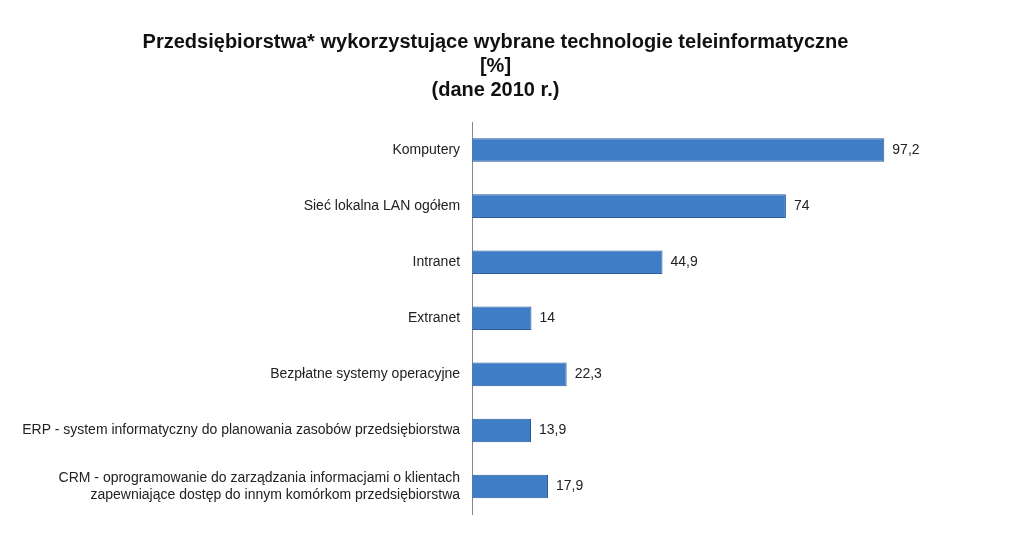 This screenshot has width=1021, height=535. I want to click on data-label: 22,3, so click(588, 373).